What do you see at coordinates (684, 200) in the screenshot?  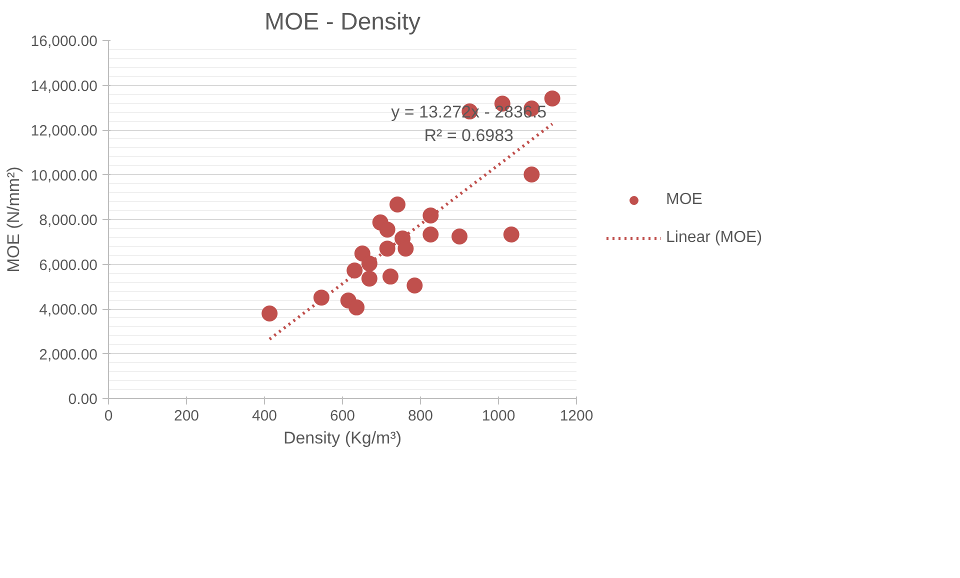 I see `legend-label: MOE` at bounding box center [684, 200].